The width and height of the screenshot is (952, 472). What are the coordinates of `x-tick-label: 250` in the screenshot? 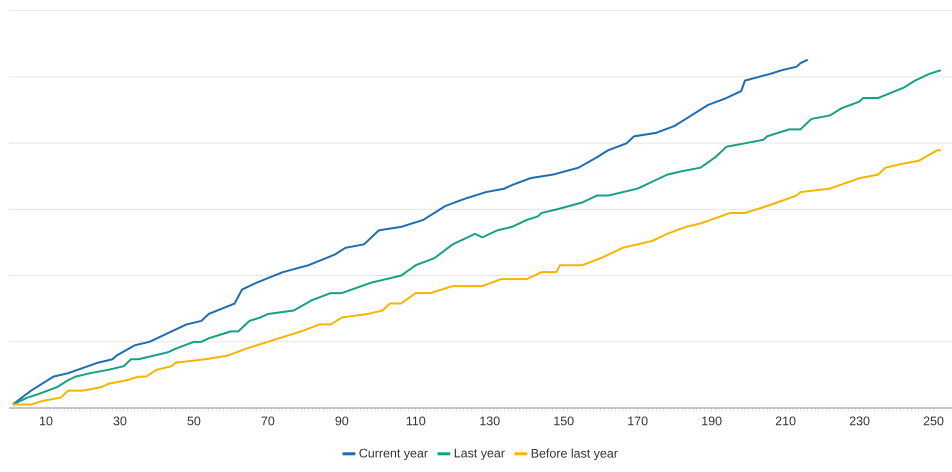 It's located at (934, 421).